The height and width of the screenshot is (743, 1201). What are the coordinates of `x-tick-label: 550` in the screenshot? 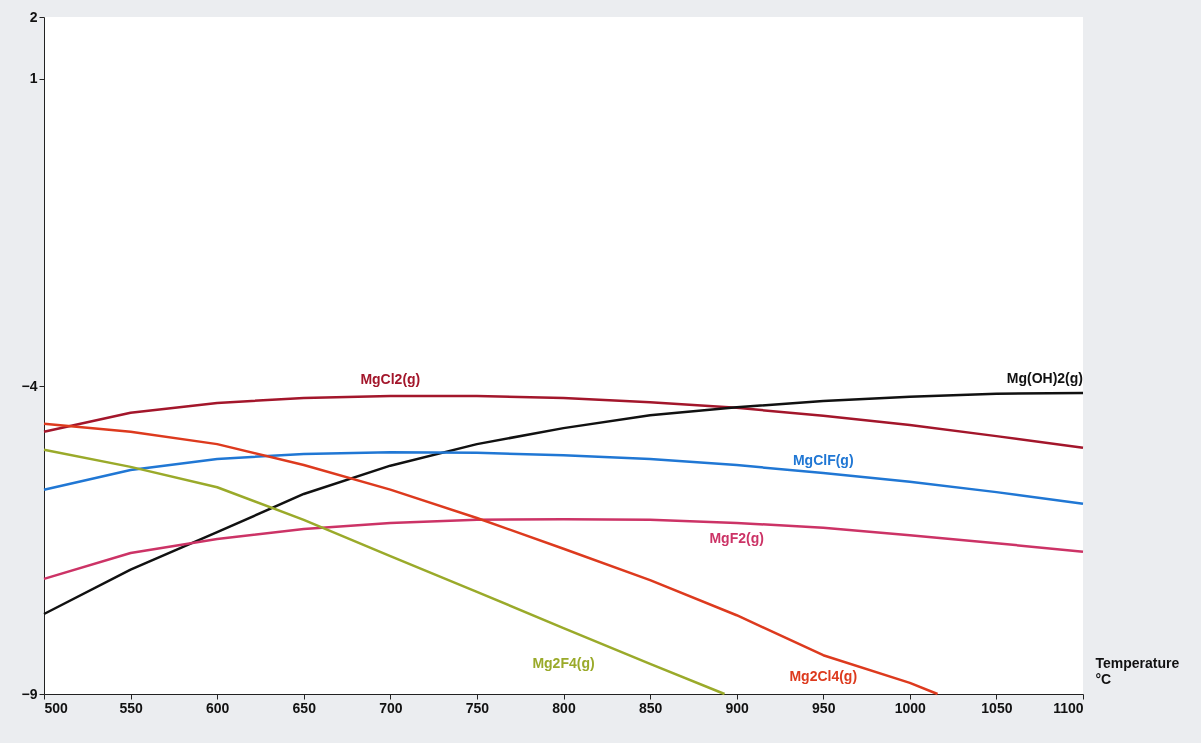 It's located at (131, 707).